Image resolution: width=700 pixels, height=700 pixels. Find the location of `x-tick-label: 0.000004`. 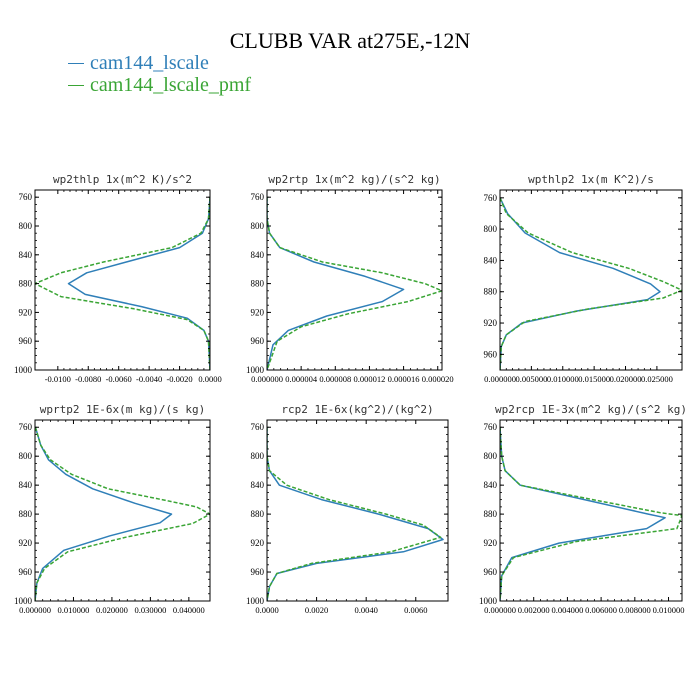

x-tick-label: 0.000004 is located at coordinates (301, 379).